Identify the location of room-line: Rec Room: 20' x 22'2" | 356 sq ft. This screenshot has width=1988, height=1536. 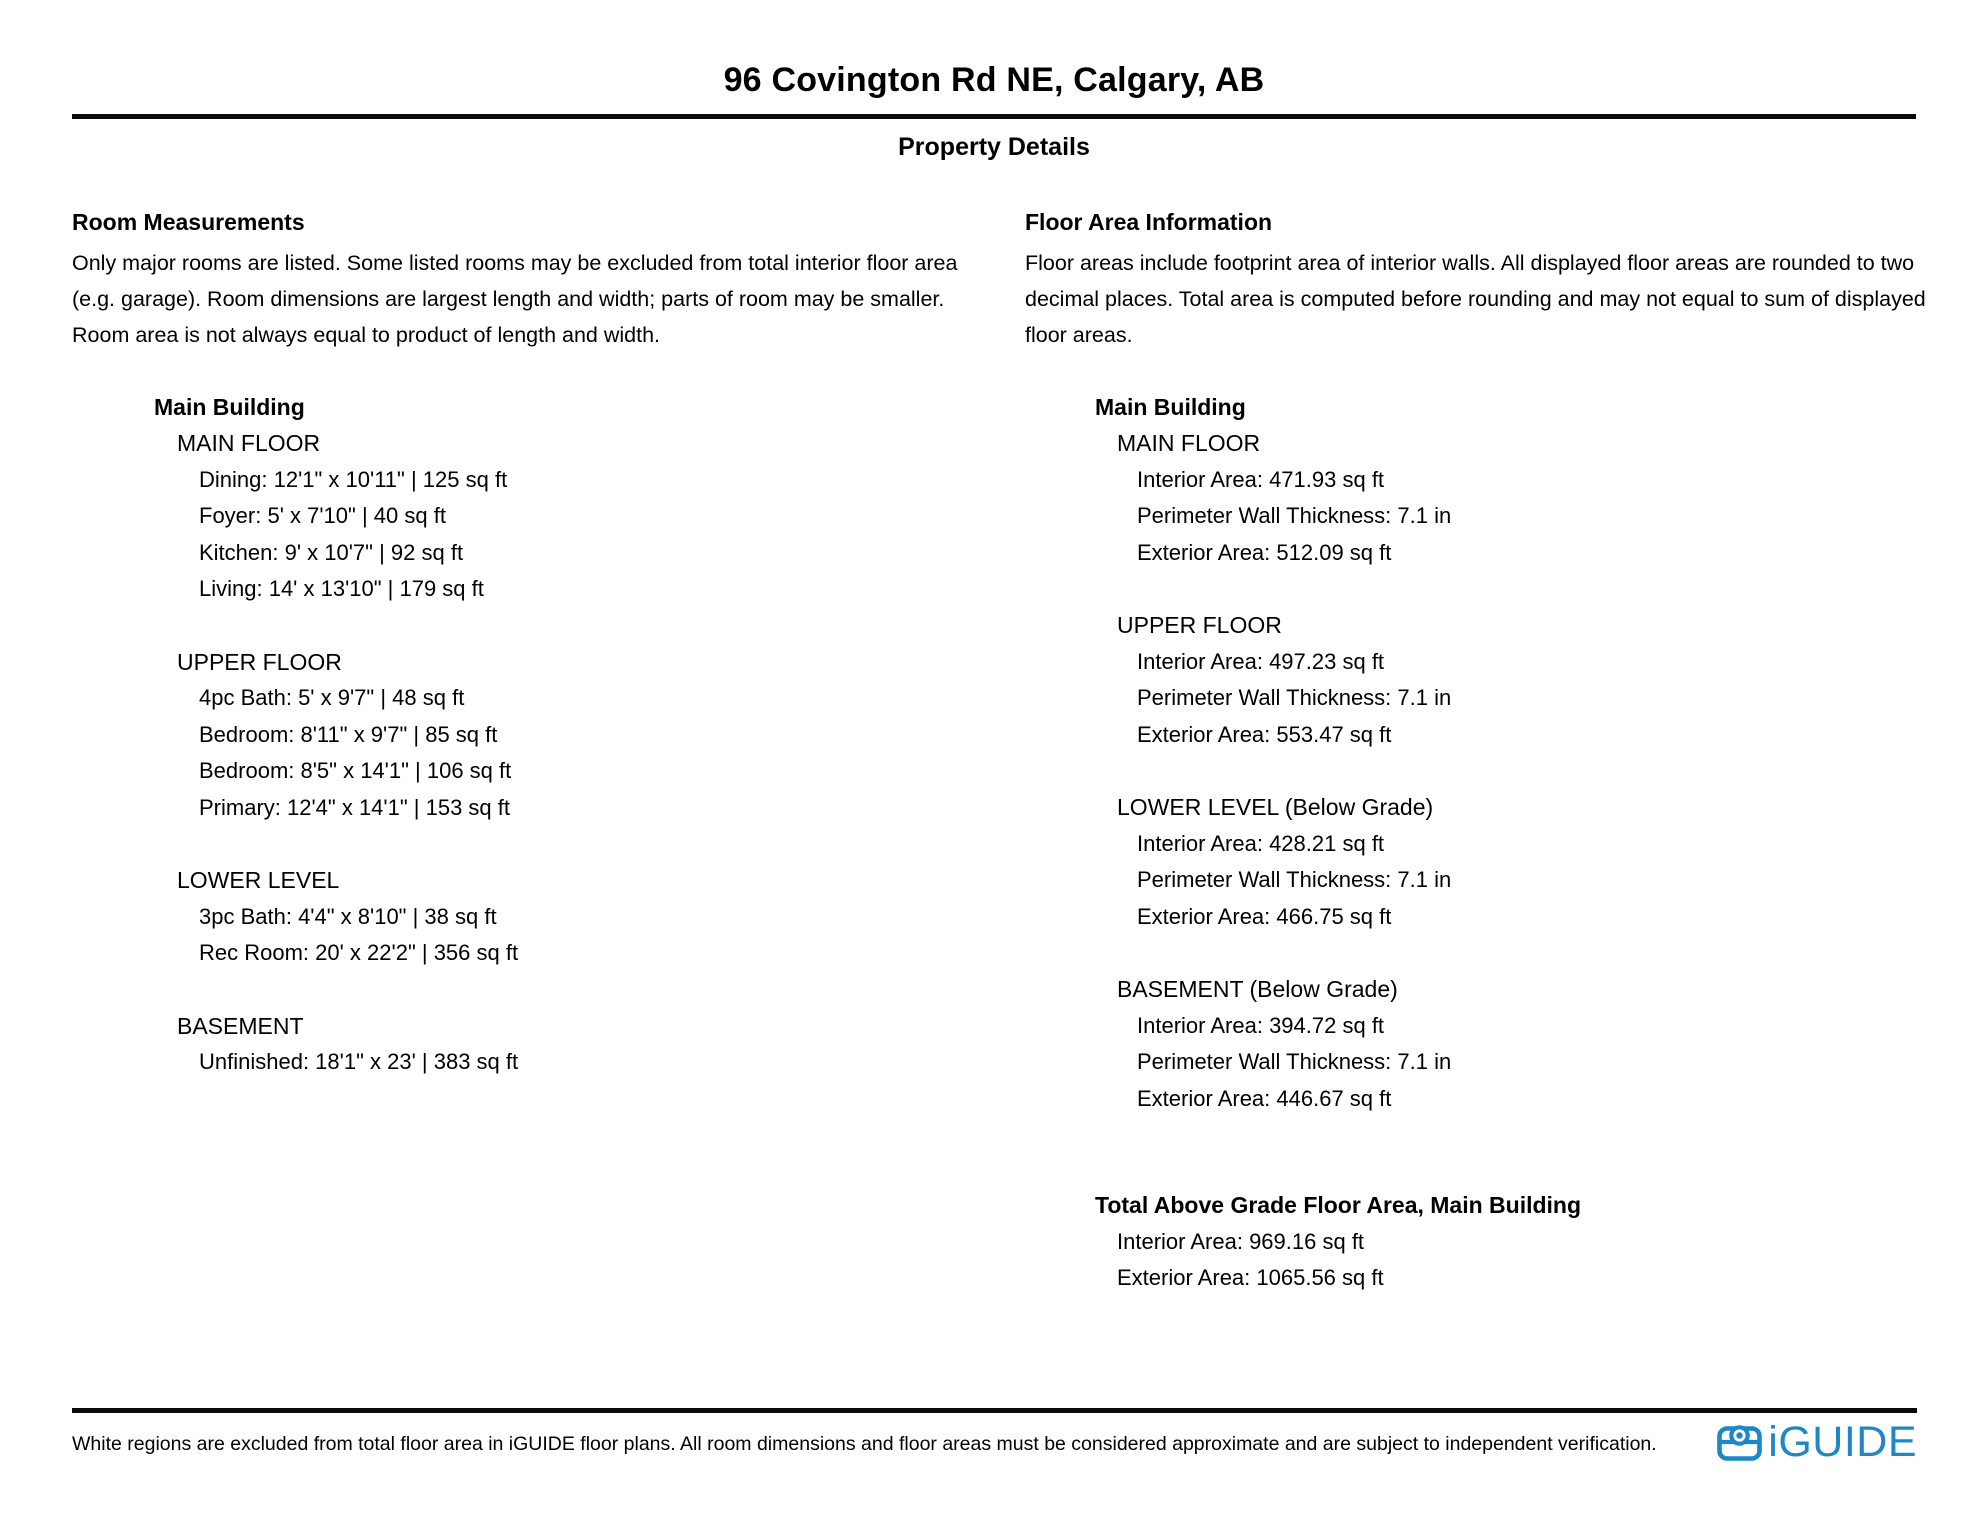
(359, 952).